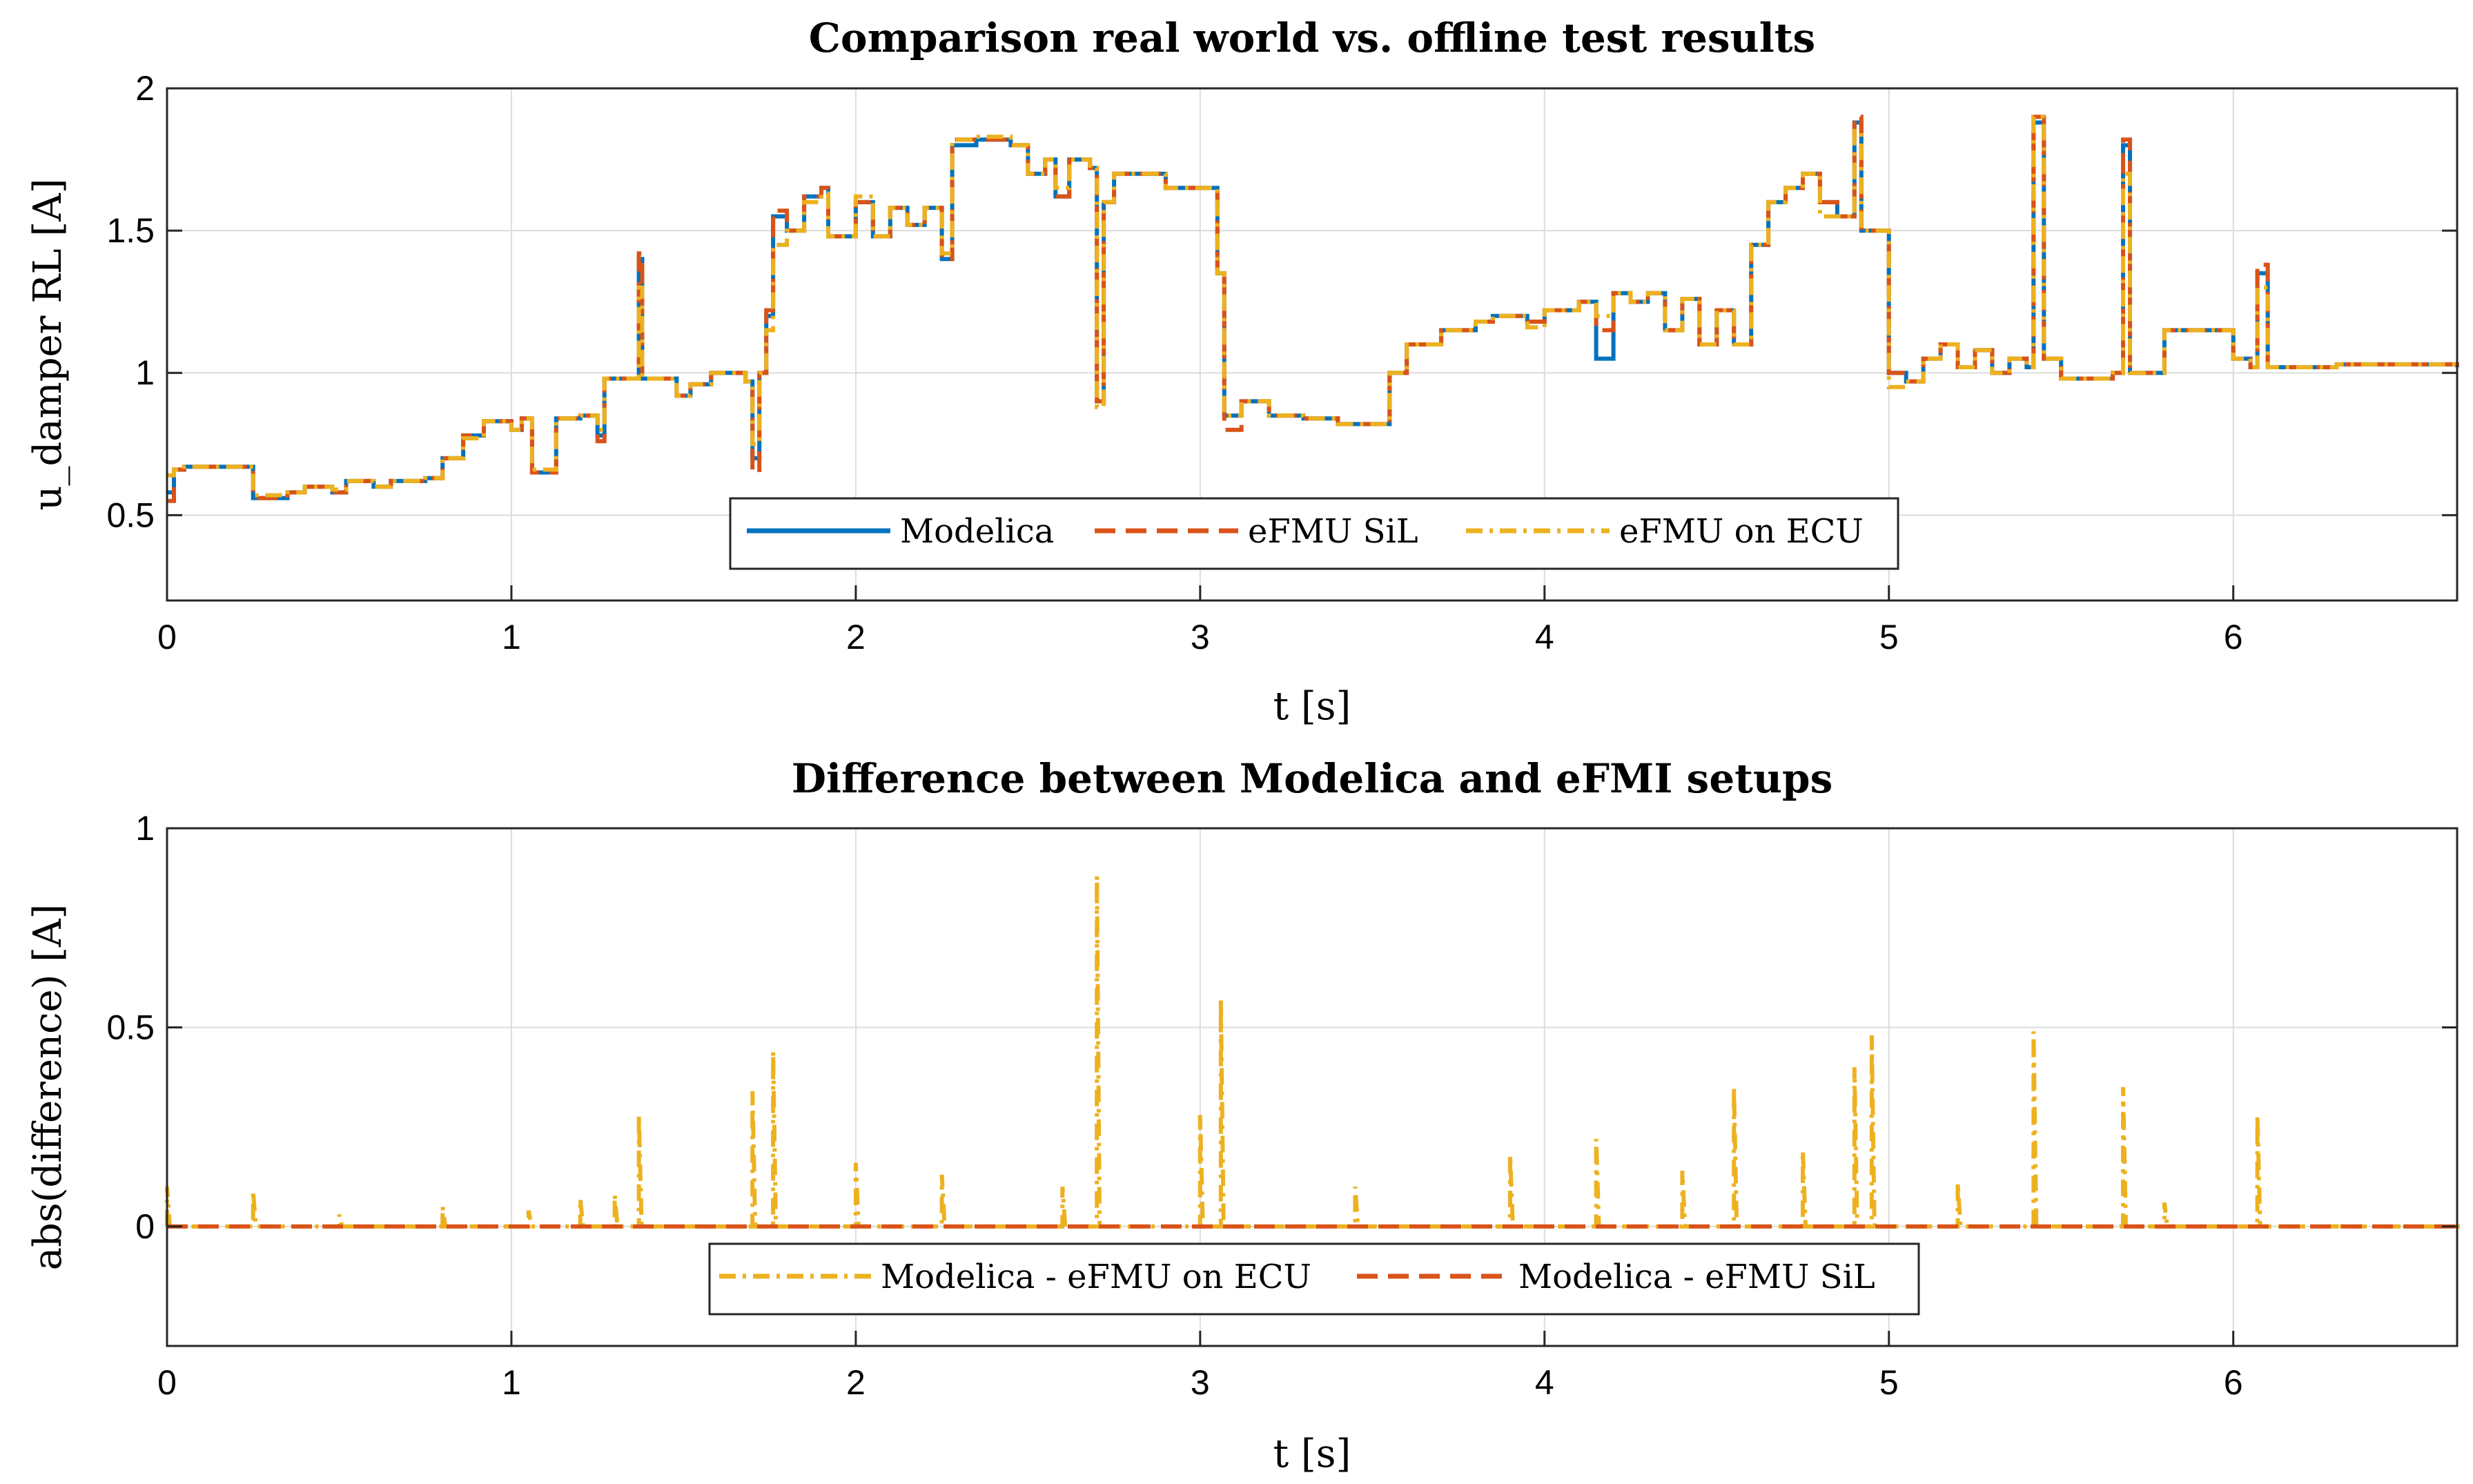 Image resolution: width=2473 pixels, height=1484 pixels. I want to click on legend-label-efmu-ecu: eFMU on ECU, so click(1741, 531).